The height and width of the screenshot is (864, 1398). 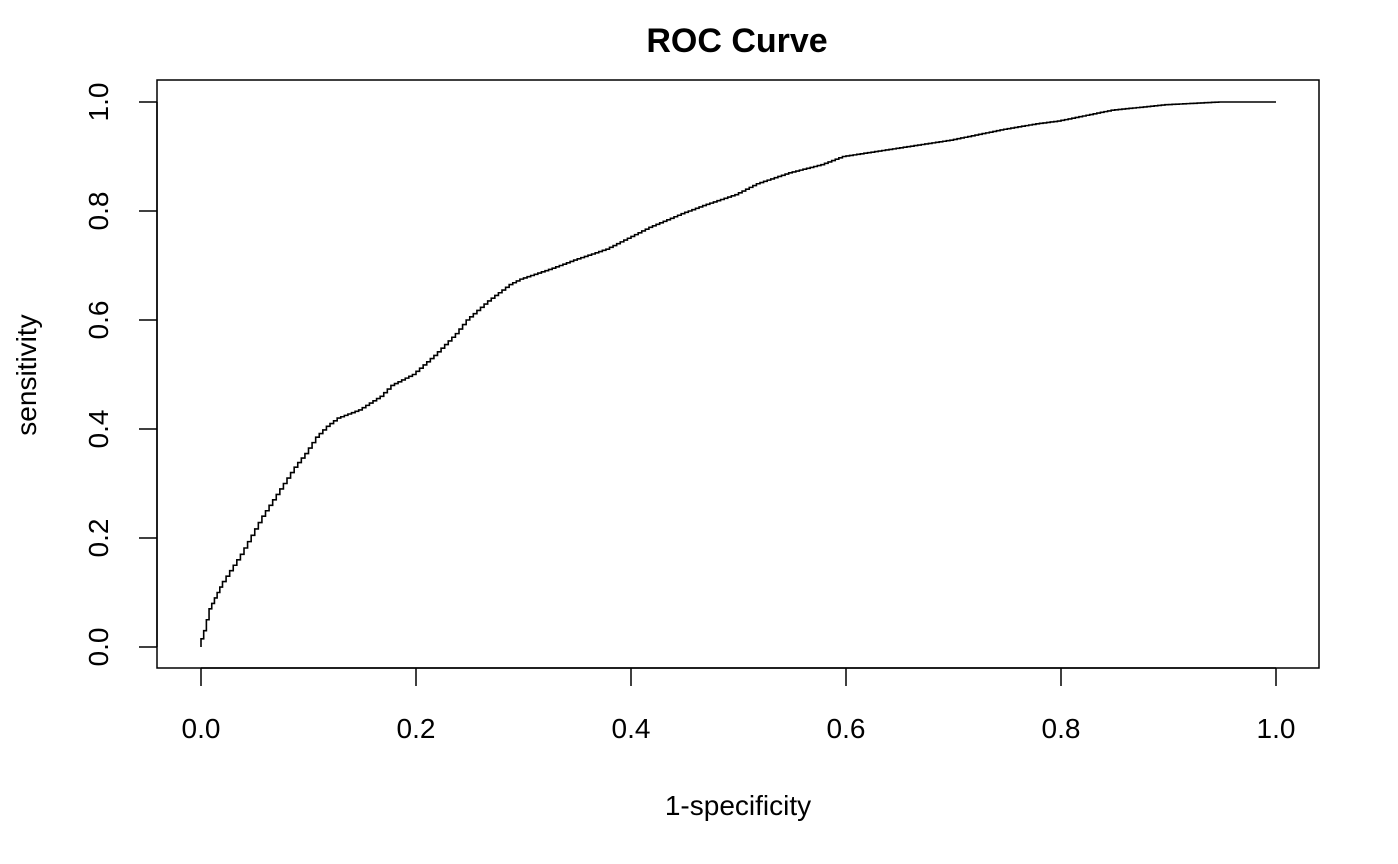 What do you see at coordinates (201, 728) in the screenshot?
I see `x-tick-label: 0.0` at bounding box center [201, 728].